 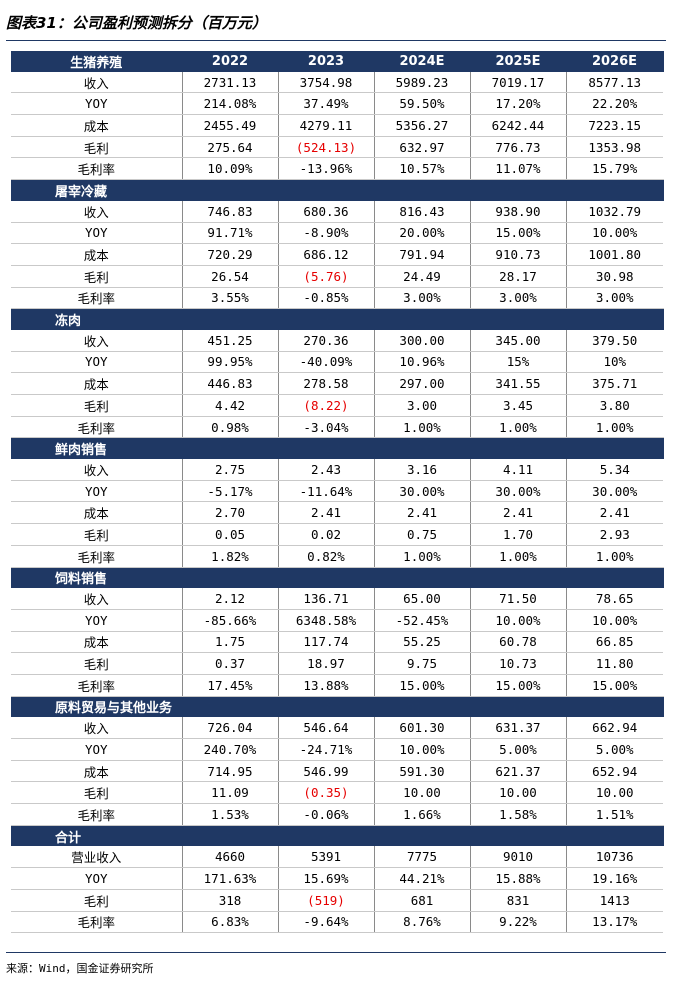 I want to click on value-cell: 7775, so click(x=422, y=857).